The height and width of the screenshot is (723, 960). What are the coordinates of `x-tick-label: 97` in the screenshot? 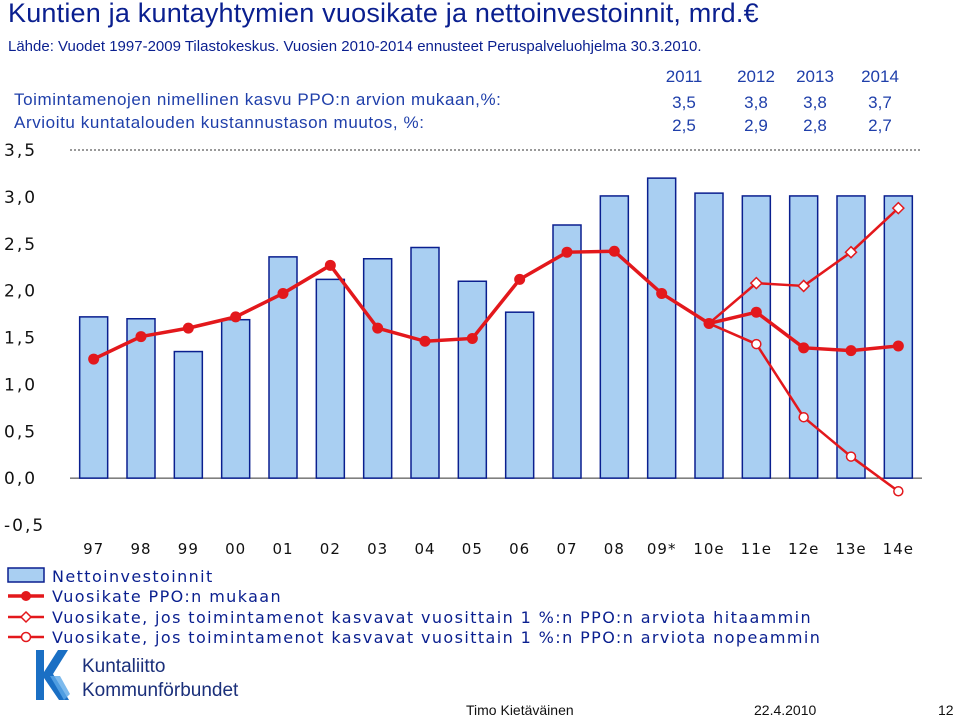 It's located at (93, 549).